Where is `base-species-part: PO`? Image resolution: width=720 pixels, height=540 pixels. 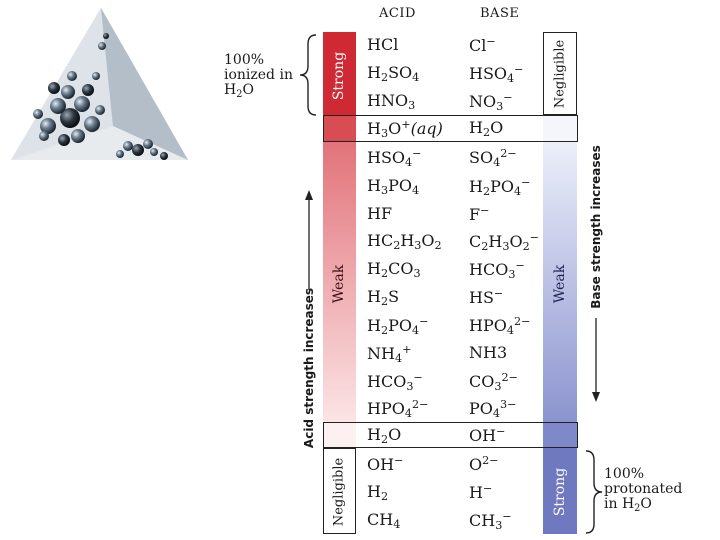
base-species-part: PO is located at coordinates (502, 186).